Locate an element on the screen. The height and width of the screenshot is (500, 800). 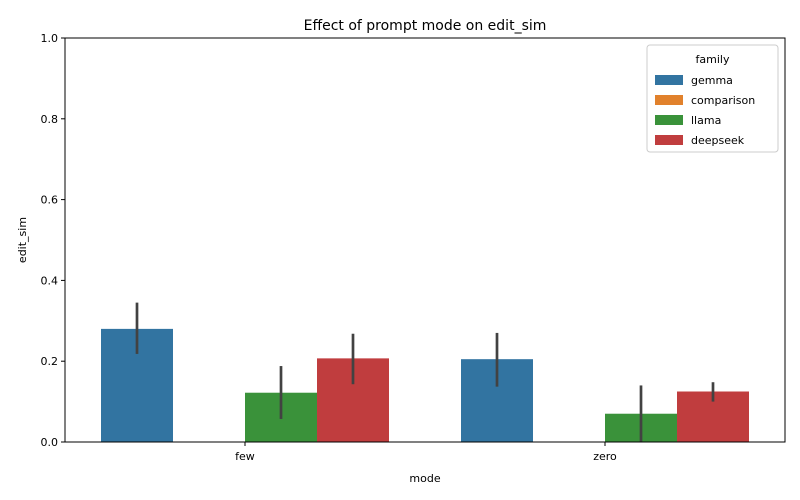
legend-swatch-comparison is located at coordinates (669, 100).